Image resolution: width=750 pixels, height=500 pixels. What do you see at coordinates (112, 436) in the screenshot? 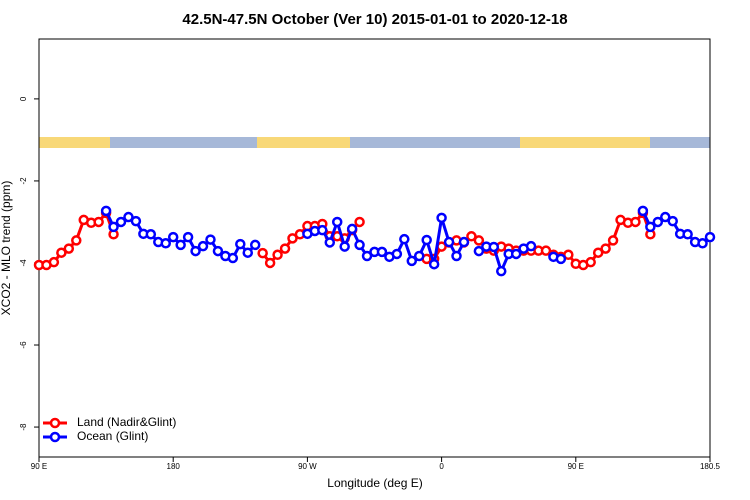
I see `legend-label: Ocean (Glint)` at bounding box center [112, 436].